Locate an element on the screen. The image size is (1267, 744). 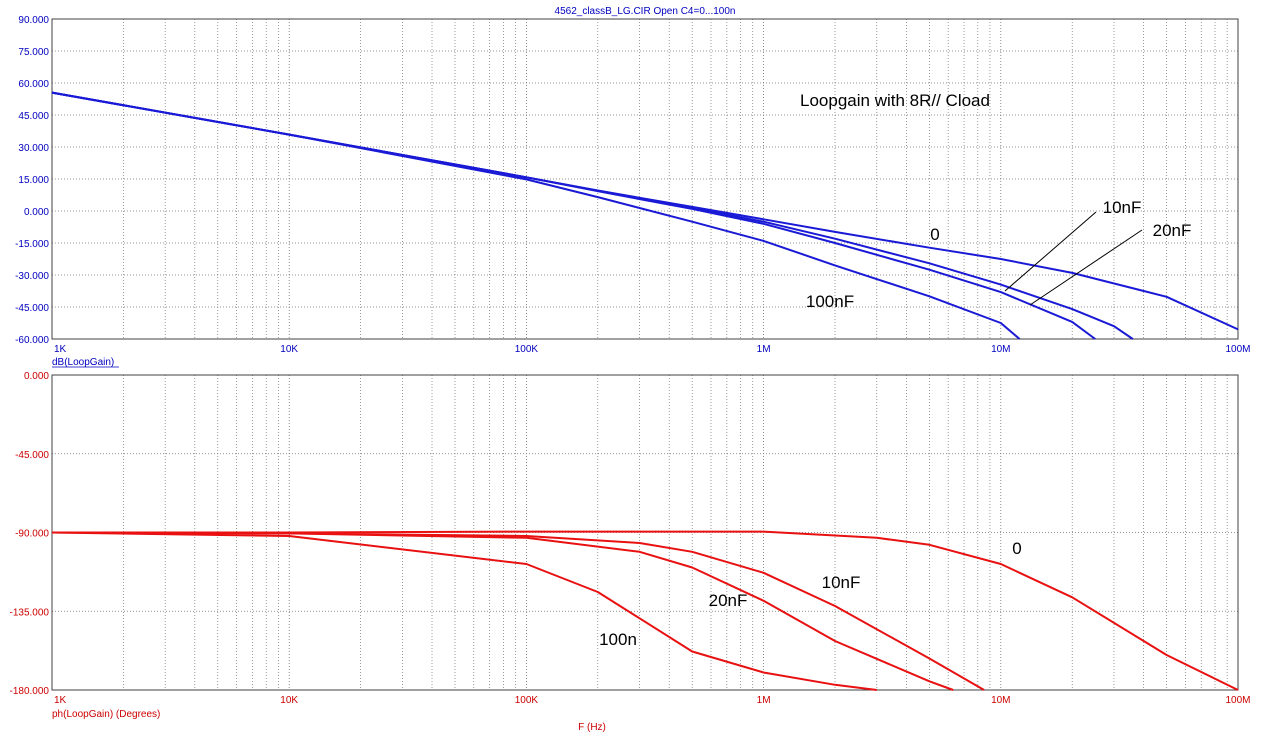
mag-x-tick-label: 100M is located at coordinates (1237, 349).